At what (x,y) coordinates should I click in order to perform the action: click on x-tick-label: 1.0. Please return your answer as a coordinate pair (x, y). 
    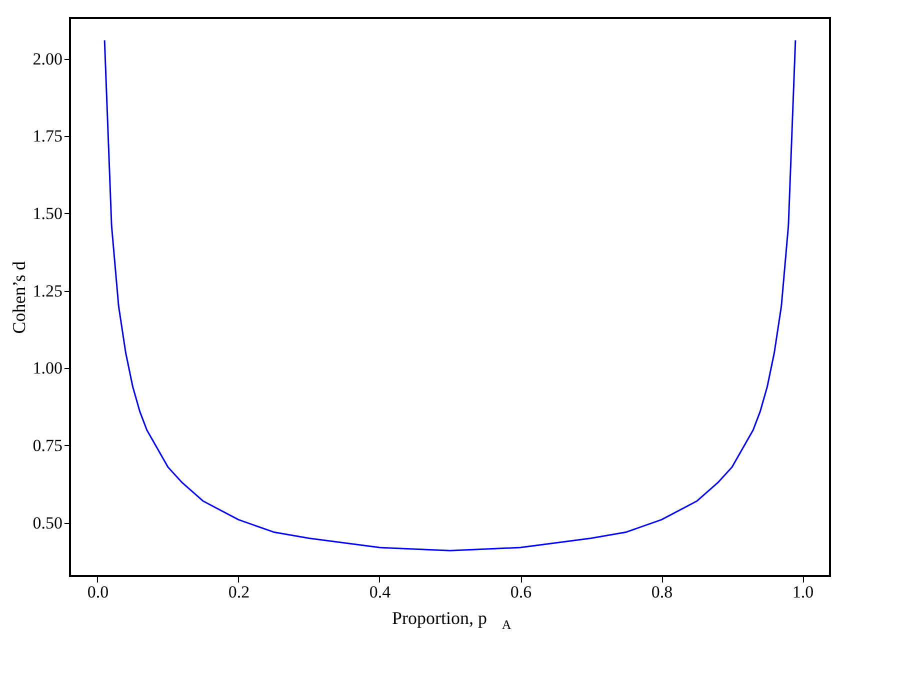
    Looking at the image, I should click on (803, 592).